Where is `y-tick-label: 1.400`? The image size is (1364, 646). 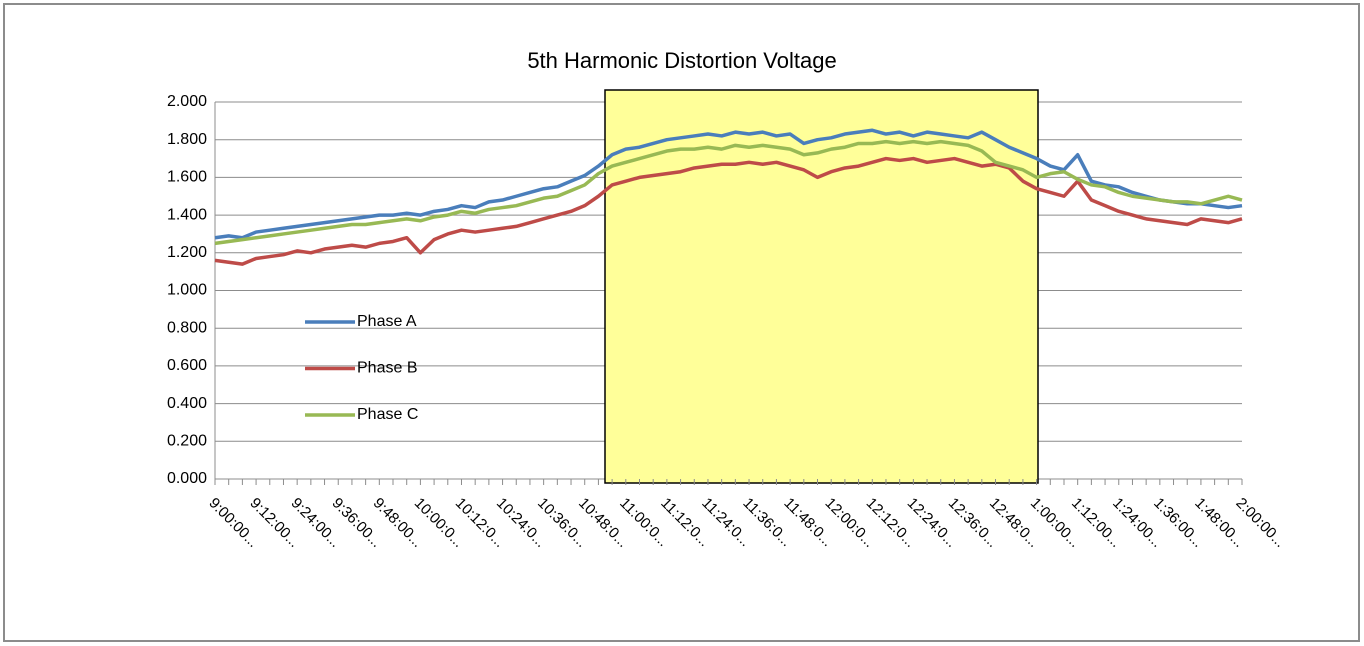
y-tick-label: 1.400 is located at coordinates (187, 214).